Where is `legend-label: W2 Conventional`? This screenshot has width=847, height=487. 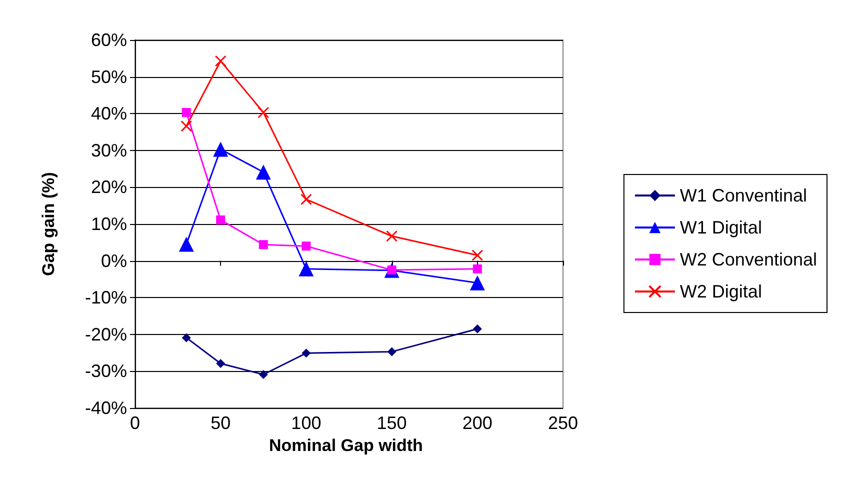 legend-label: W2 Conventional is located at coordinates (749, 260).